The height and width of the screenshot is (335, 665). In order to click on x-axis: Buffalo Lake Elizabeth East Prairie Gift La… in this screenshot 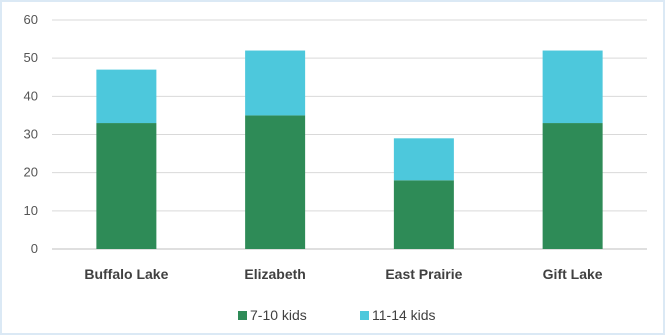, I will do `click(343, 274)`.